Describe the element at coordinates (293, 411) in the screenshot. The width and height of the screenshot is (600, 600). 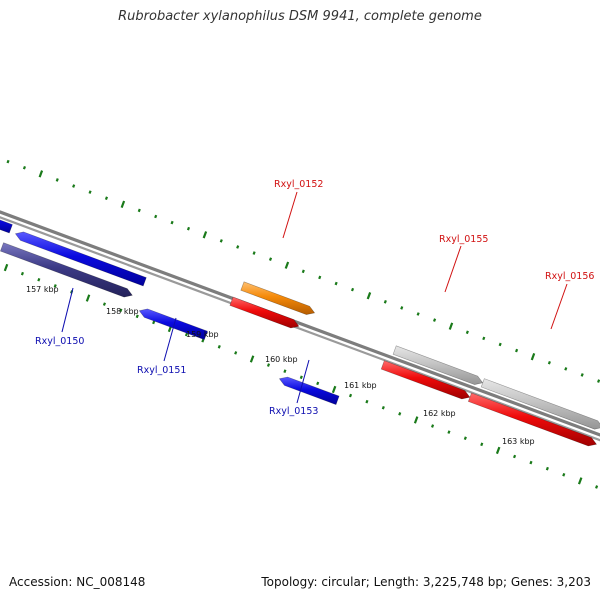
I see `gene-label: Rxyl_0153` at that location.